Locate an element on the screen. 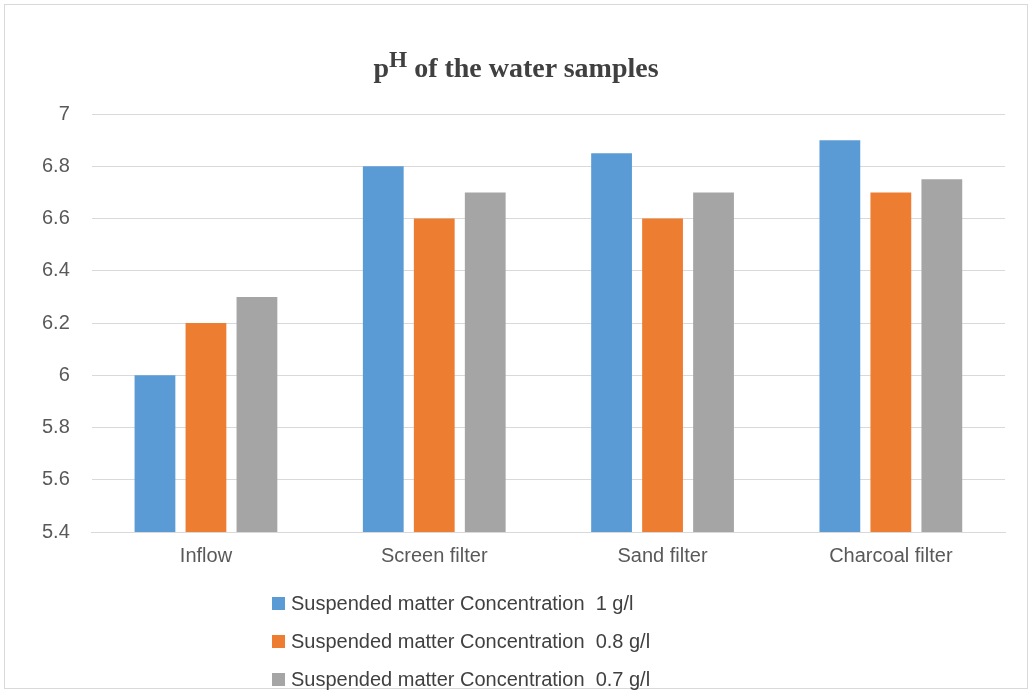 The image size is (1032, 693). y-tick-label: 5.4 is located at coordinates (55, 530).